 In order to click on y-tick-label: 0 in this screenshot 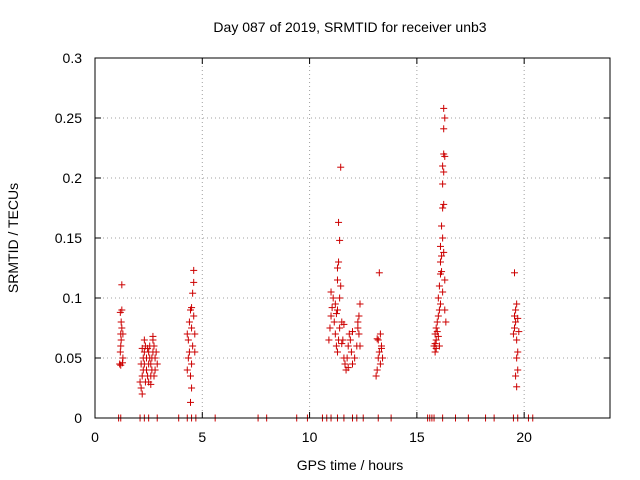, I will do `click(78, 418)`.